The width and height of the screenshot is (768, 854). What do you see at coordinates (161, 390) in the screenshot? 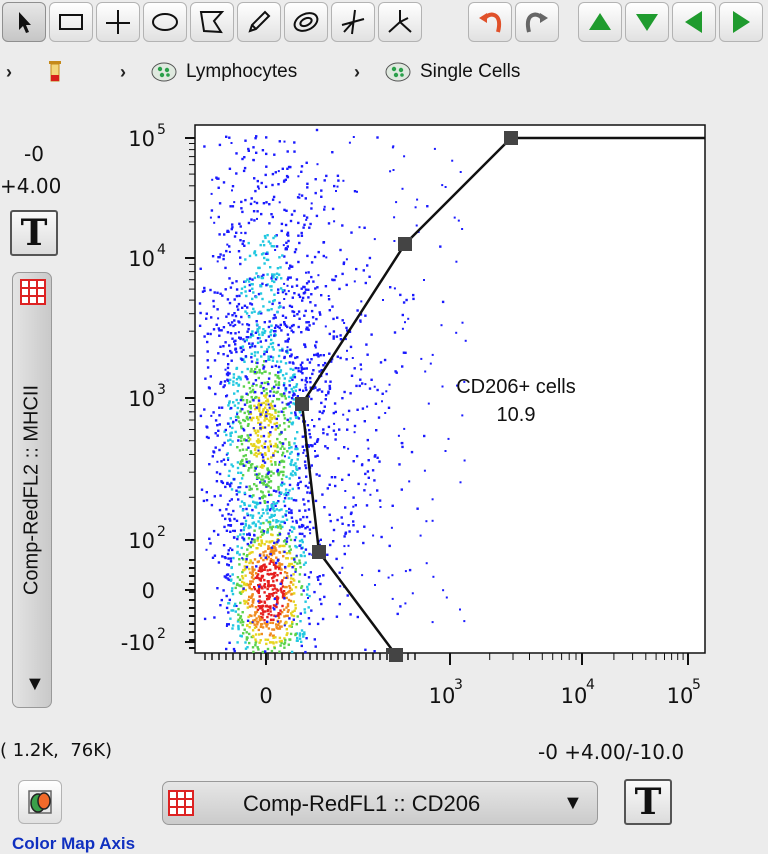
I see `y-tick-exponent: 3` at bounding box center [161, 390].